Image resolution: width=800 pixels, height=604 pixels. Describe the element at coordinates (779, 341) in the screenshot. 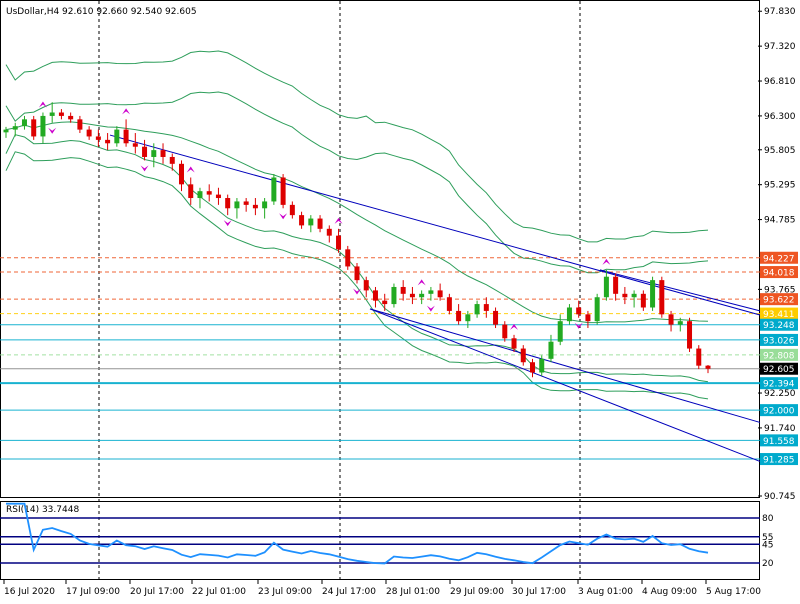

I see `level-label-text: 93.026` at that location.